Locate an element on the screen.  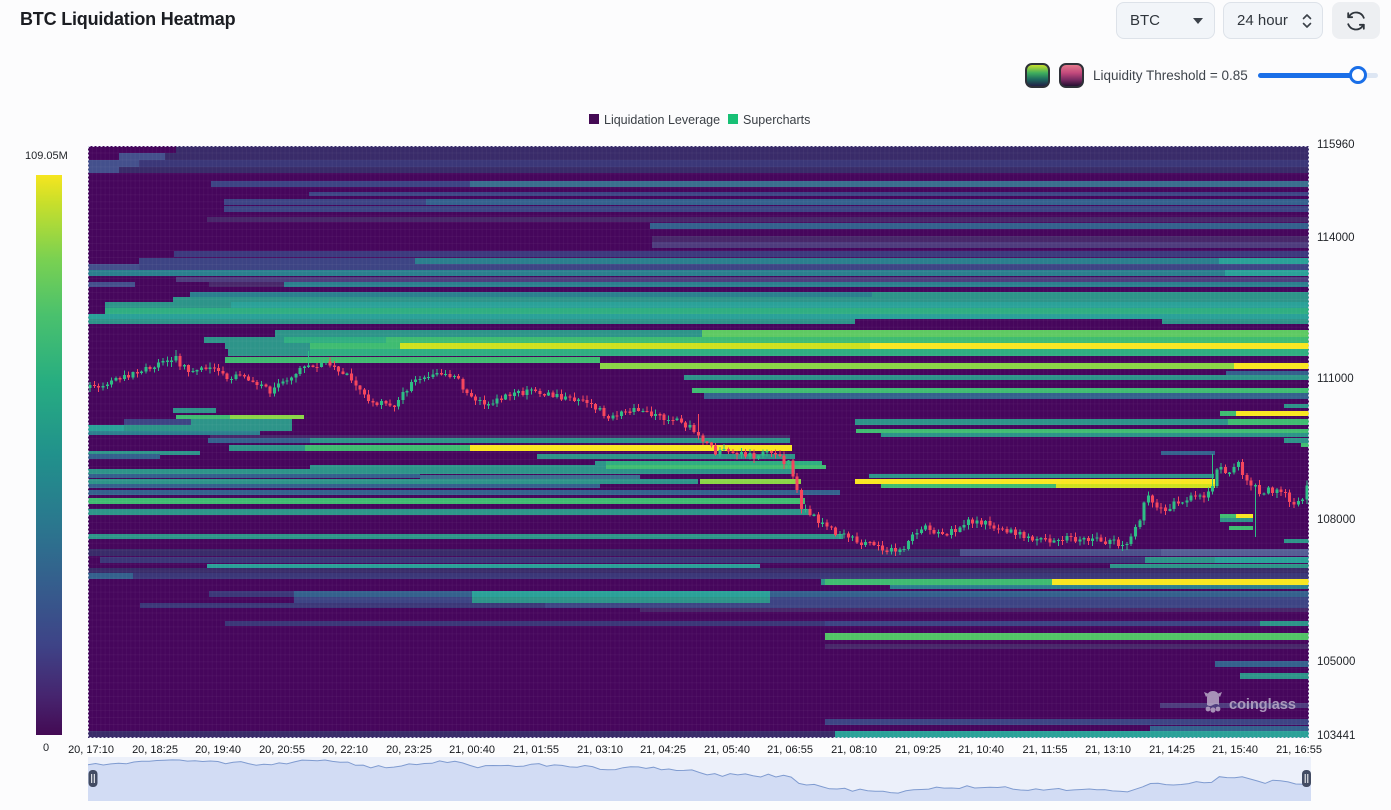
svg-text: coinglass is located at coordinates (1262, 705).